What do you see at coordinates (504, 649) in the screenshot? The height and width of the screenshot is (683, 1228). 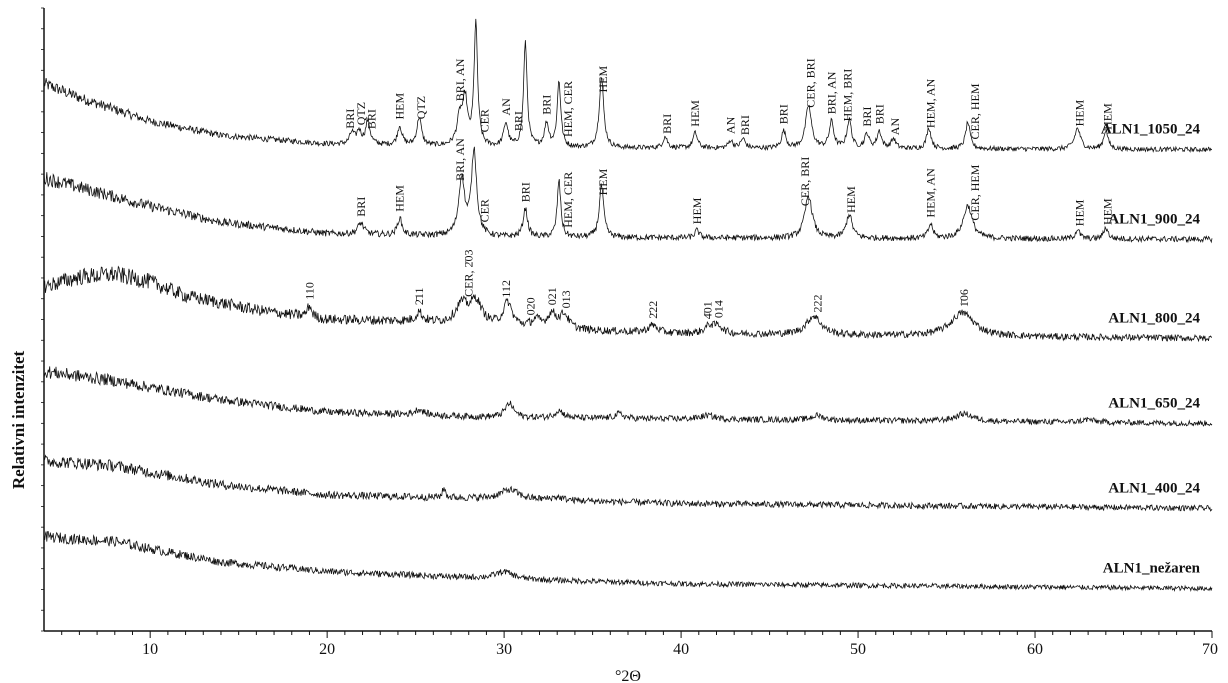 I see `x-tick-label: 30` at bounding box center [504, 649].